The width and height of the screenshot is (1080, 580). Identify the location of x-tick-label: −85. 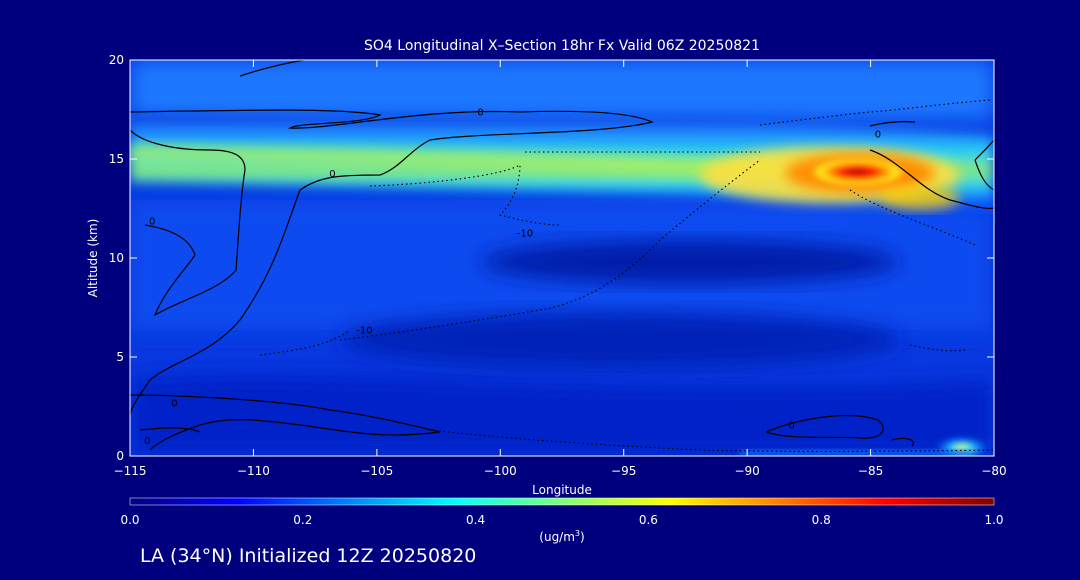
(870, 471).